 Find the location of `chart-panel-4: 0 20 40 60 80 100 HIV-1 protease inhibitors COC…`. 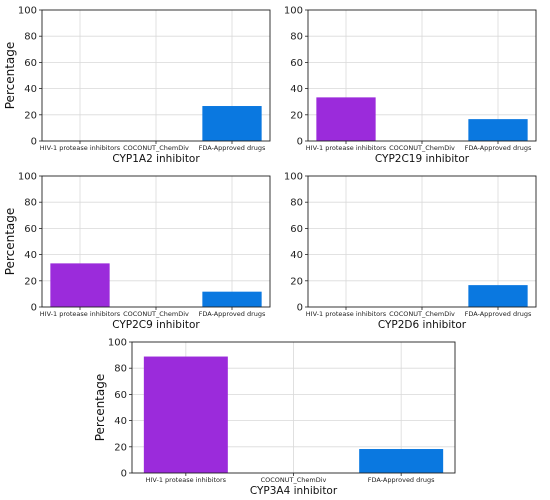

chart-panel-4: 0 20 40 60 80 100 HIV-1 protease inhibitors COC… is located at coordinates (410, 251).